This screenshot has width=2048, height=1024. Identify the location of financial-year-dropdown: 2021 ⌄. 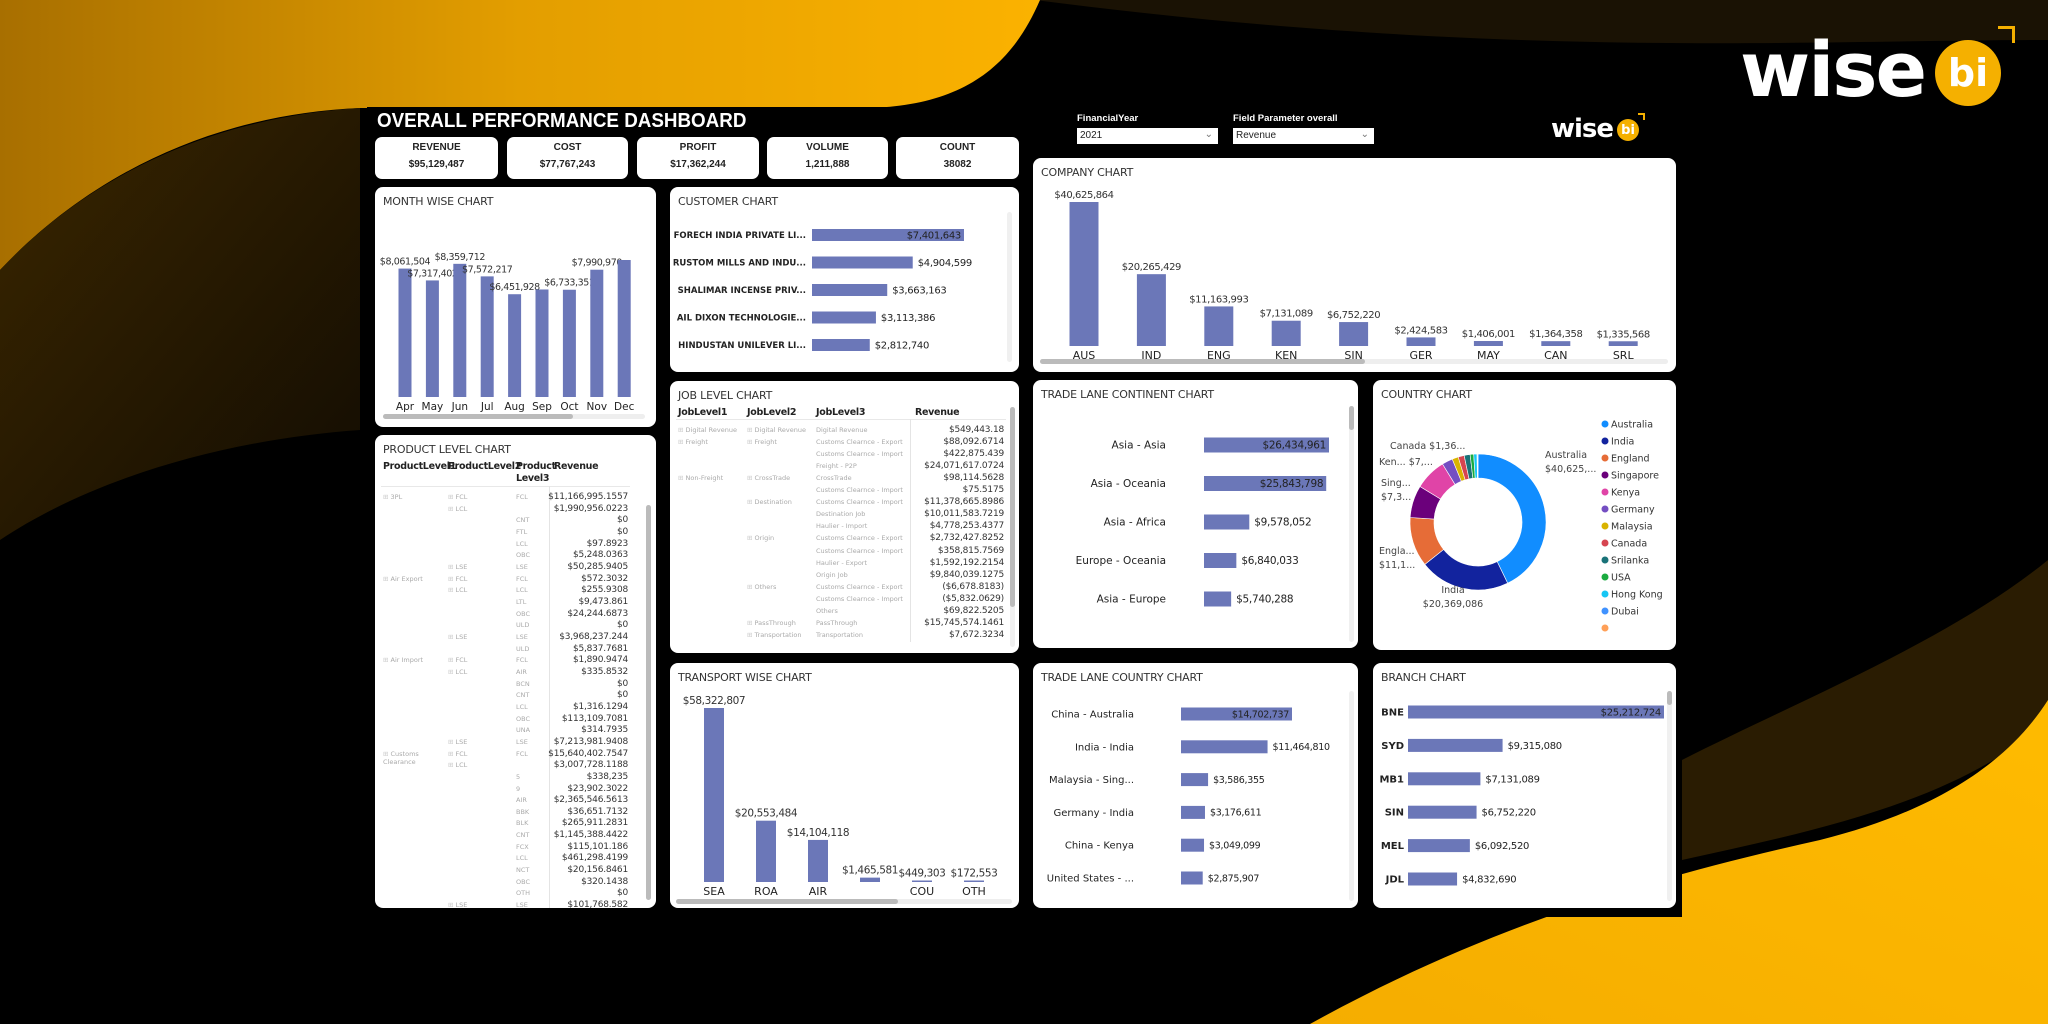
(1147, 136).